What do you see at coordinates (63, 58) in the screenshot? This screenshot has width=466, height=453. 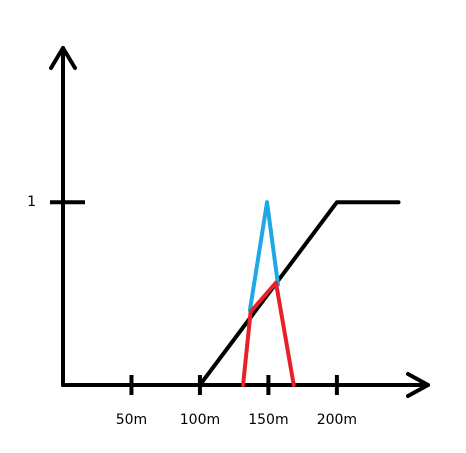 I see `y-axis-arrow` at bounding box center [63, 58].